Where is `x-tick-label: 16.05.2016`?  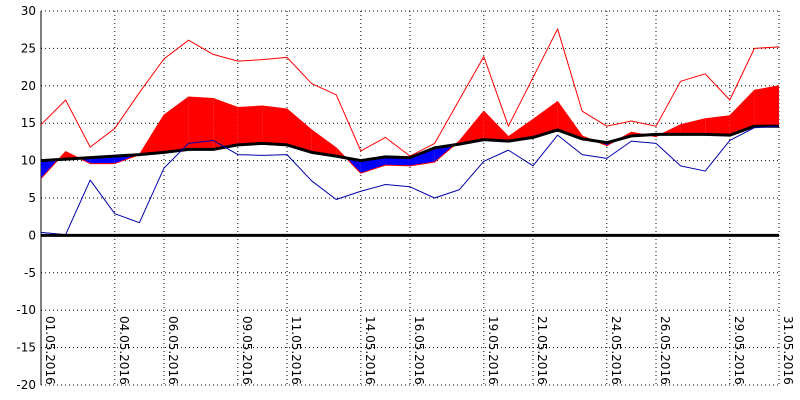 x-tick-label: 16.05.2016 is located at coordinates (419, 350).